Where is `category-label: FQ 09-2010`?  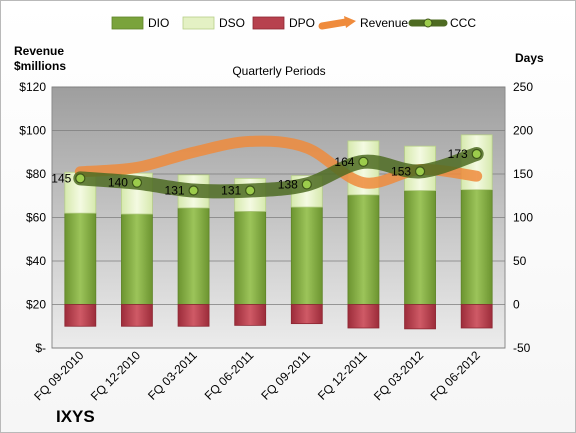
category-label: FQ 09-2010 is located at coordinates (58, 375).